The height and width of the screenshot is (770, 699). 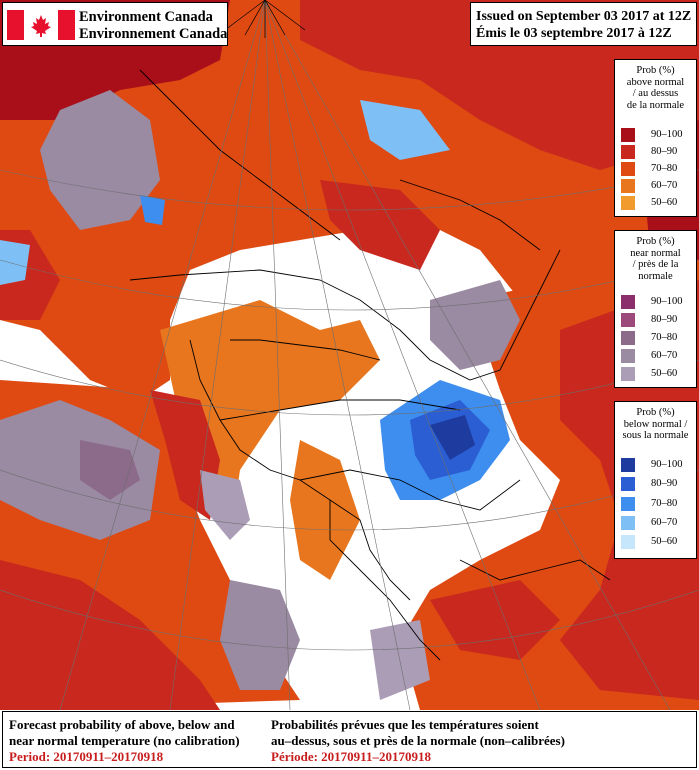 I want to click on issued-date-en: Issued on September 03 2017 at 12Z, so click(x=584, y=16).